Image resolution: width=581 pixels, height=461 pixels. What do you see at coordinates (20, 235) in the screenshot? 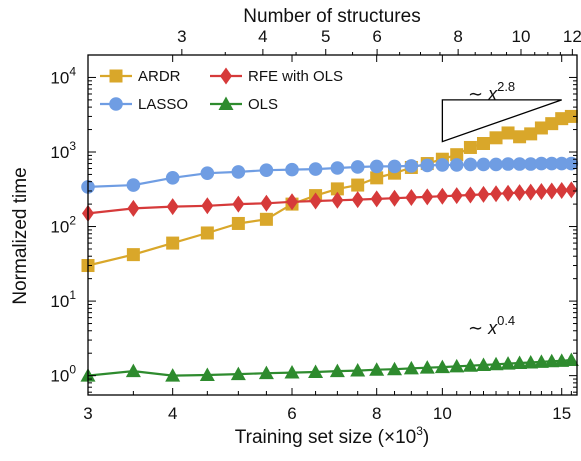
I see `y-axis-title: Normalized time` at bounding box center [20, 235].